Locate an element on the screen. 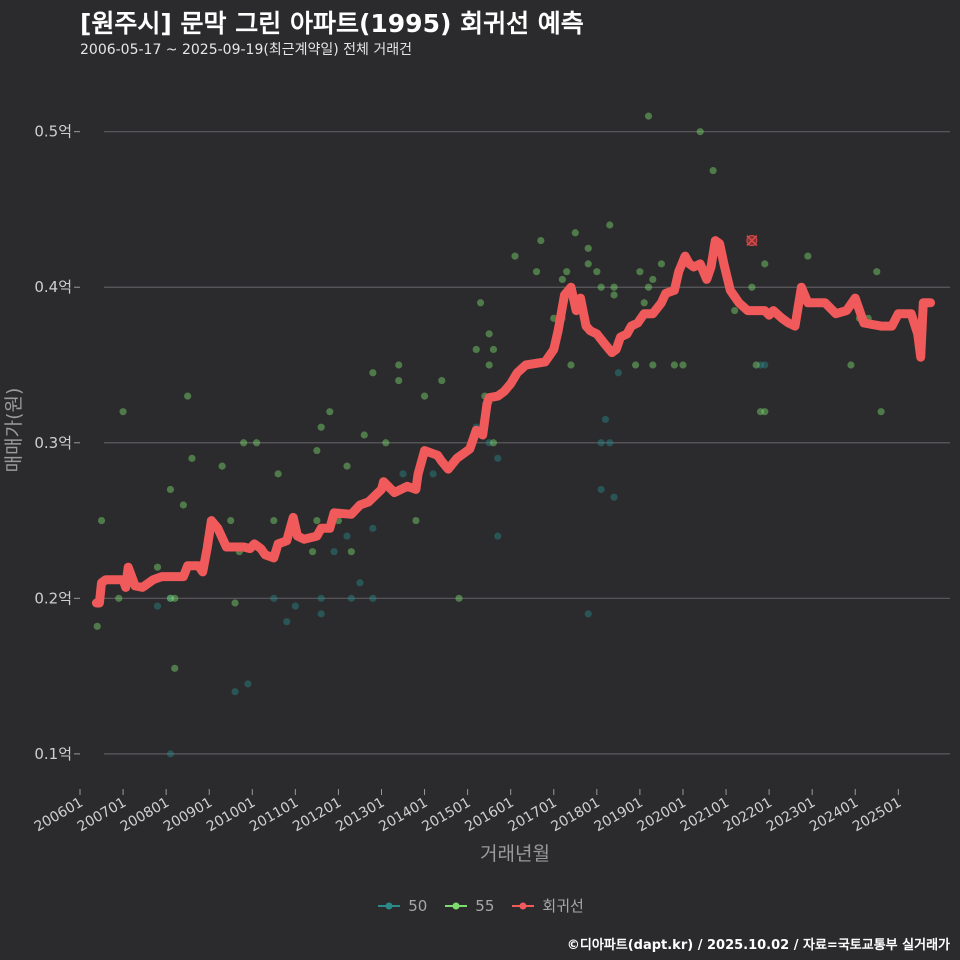 The width and height of the screenshot is (960, 960). chart-subtitle: 2006-05-17 ~ 2025-09-19(최근계약일) 전체 거래건 is located at coordinates (246, 50).